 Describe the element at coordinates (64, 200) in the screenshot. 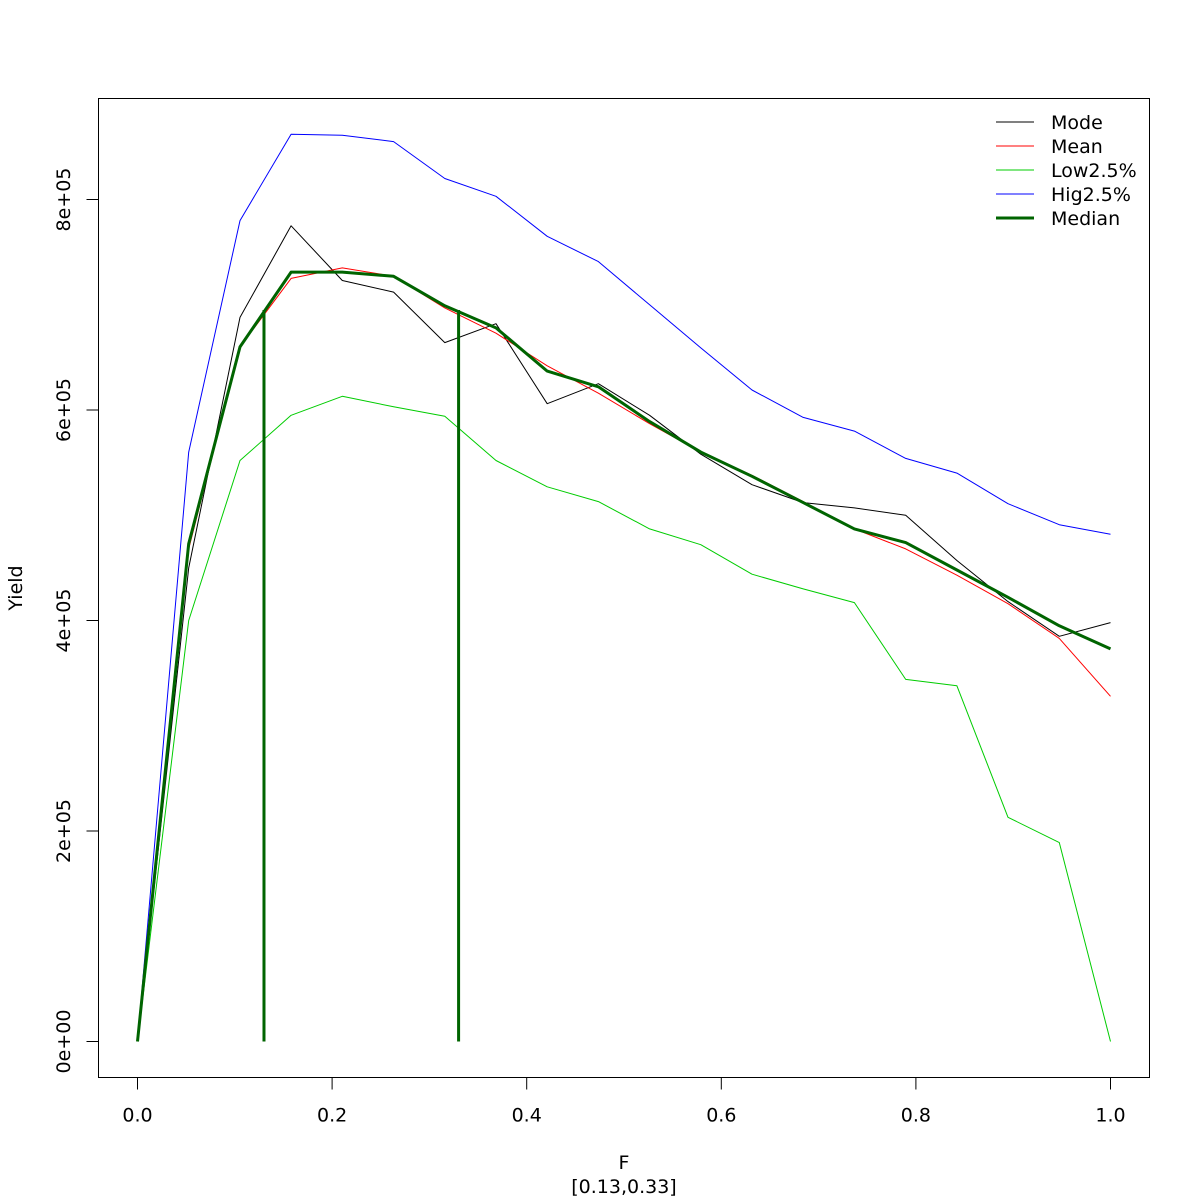

I see `y-tick-label: 8e+05` at that location.